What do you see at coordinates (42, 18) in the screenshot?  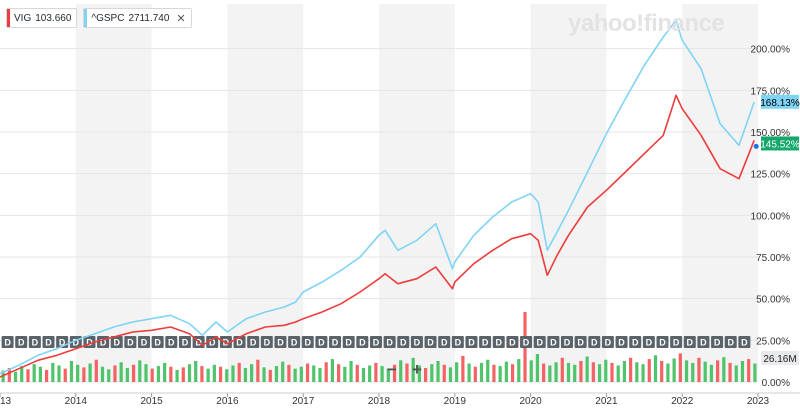 I see `legend-item-vig: VIG 103.660` at bounding box center [42, 18].